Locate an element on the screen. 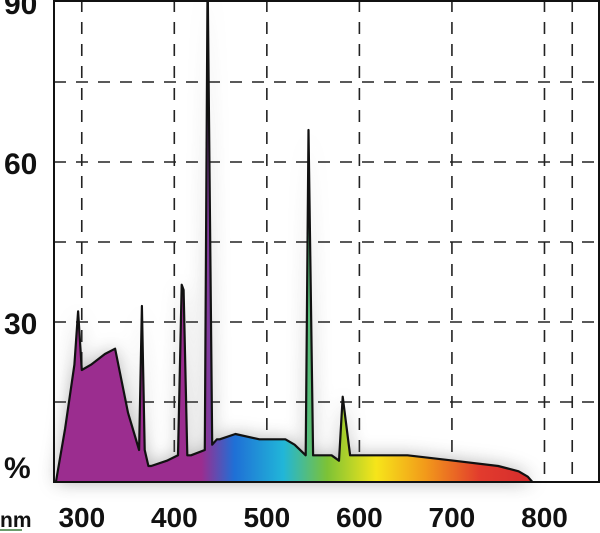  y-tick-label: 60 is located at coordinates (20, 164).